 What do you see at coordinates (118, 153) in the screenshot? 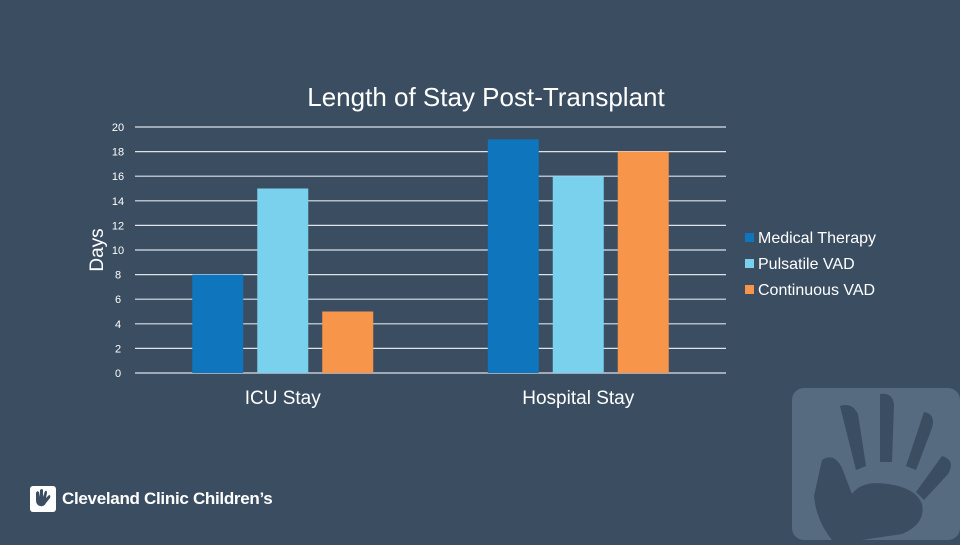
I see `y-tick-label: 18` at bounding box center [118, 153].